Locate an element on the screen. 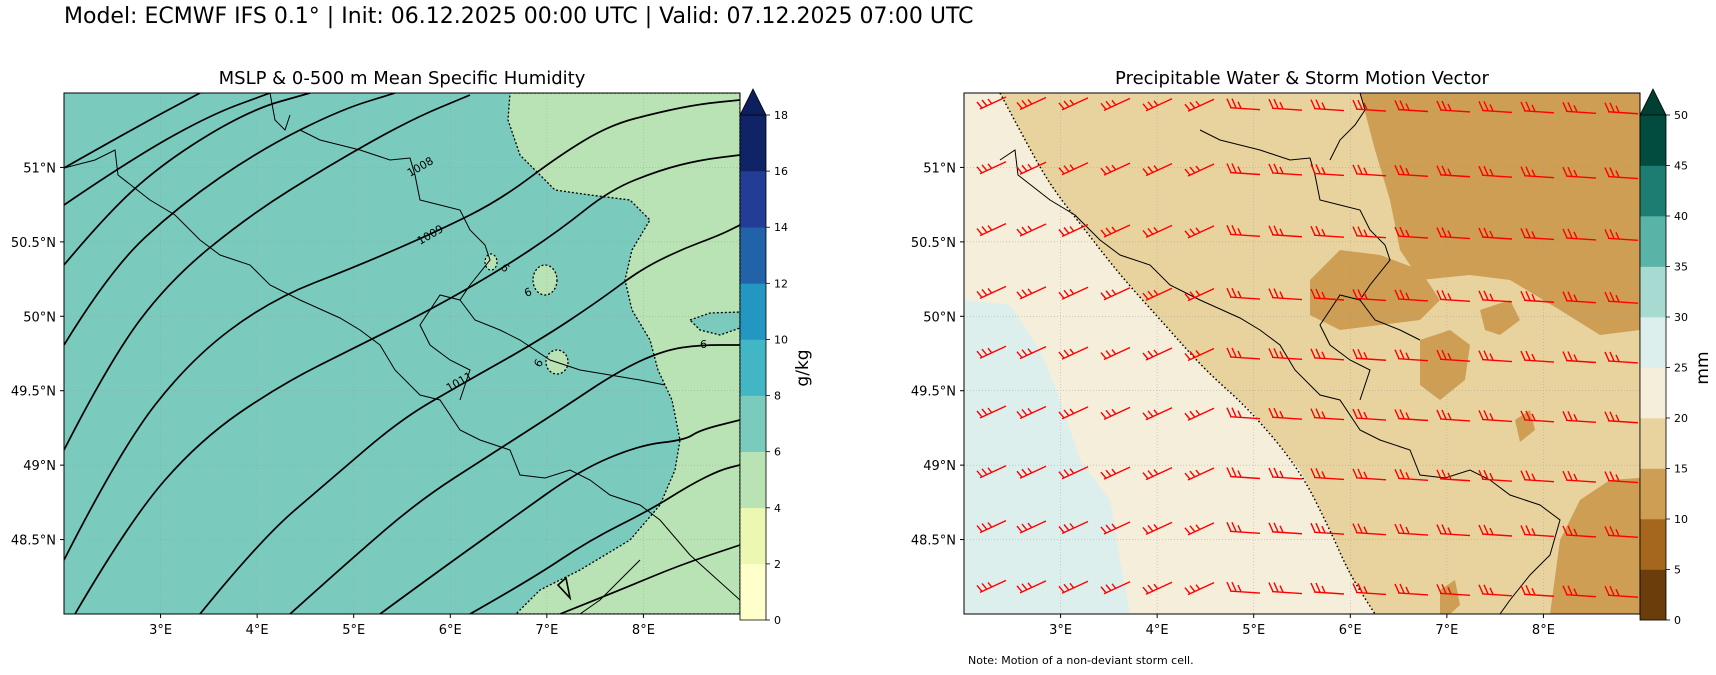  right-y-tick-label: 48.5°N is located at coordinates (933, 541).